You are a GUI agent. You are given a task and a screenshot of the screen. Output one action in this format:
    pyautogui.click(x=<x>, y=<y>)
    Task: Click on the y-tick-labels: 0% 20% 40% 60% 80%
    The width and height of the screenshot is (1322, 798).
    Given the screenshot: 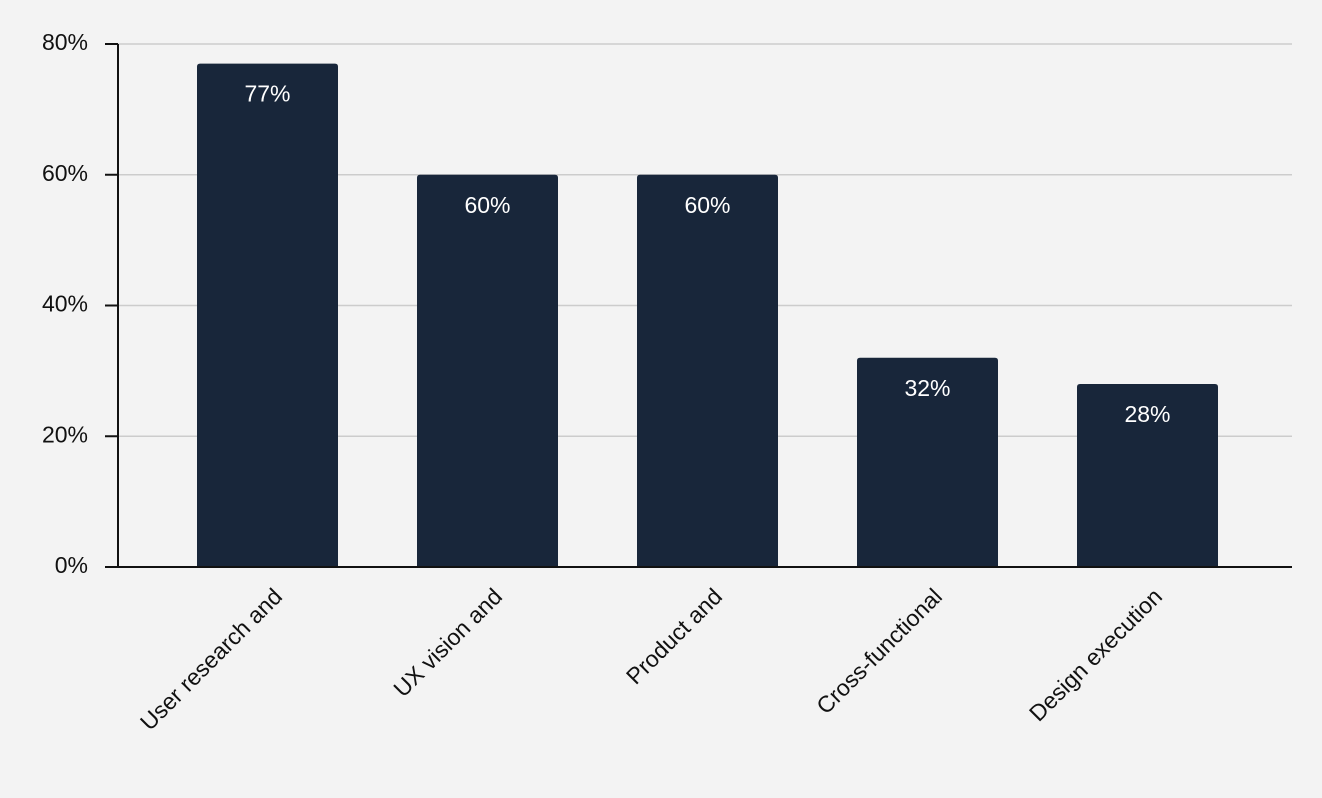 What is the action you would take?
    pyautogui.click(x=65, y=303)
    